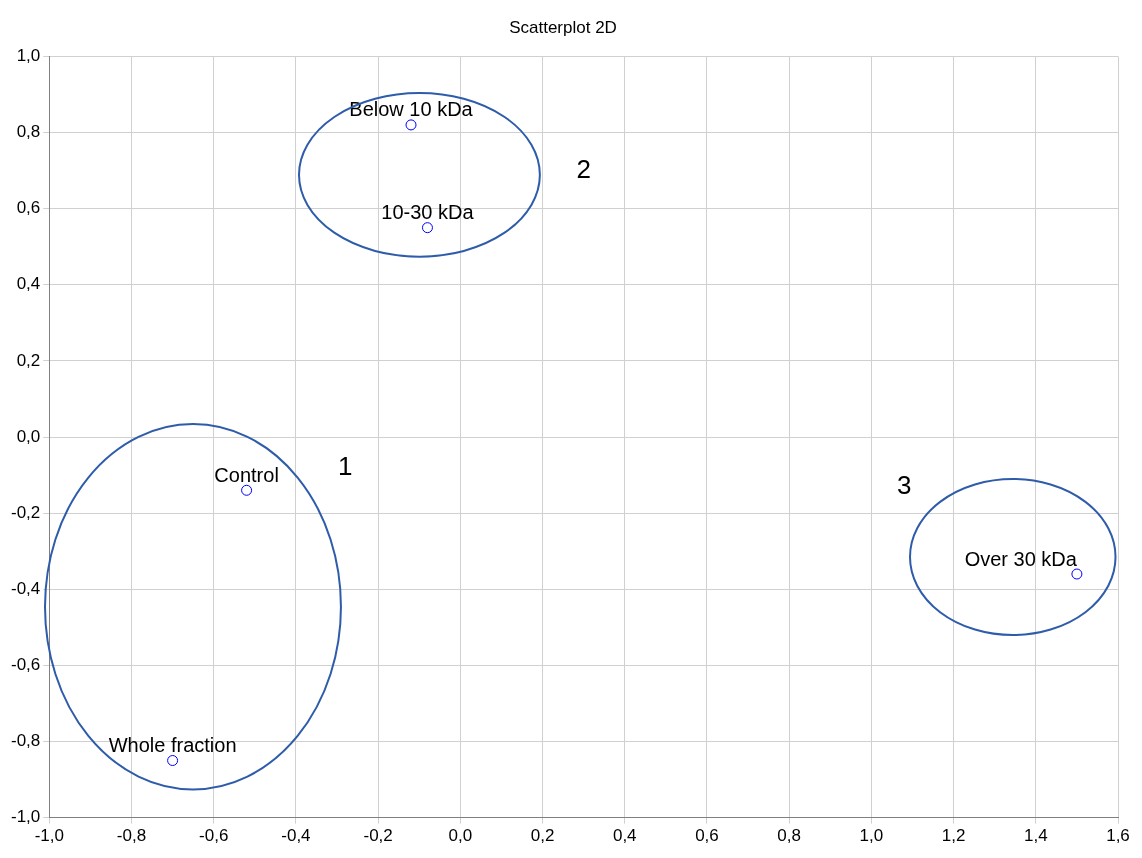 The width and height of the screenshot is (1142, 858). What do you see at coordinates (26, 817) in the screenshot?
I see `y-tick-label: -1,0` at bounding box center [26, 817].